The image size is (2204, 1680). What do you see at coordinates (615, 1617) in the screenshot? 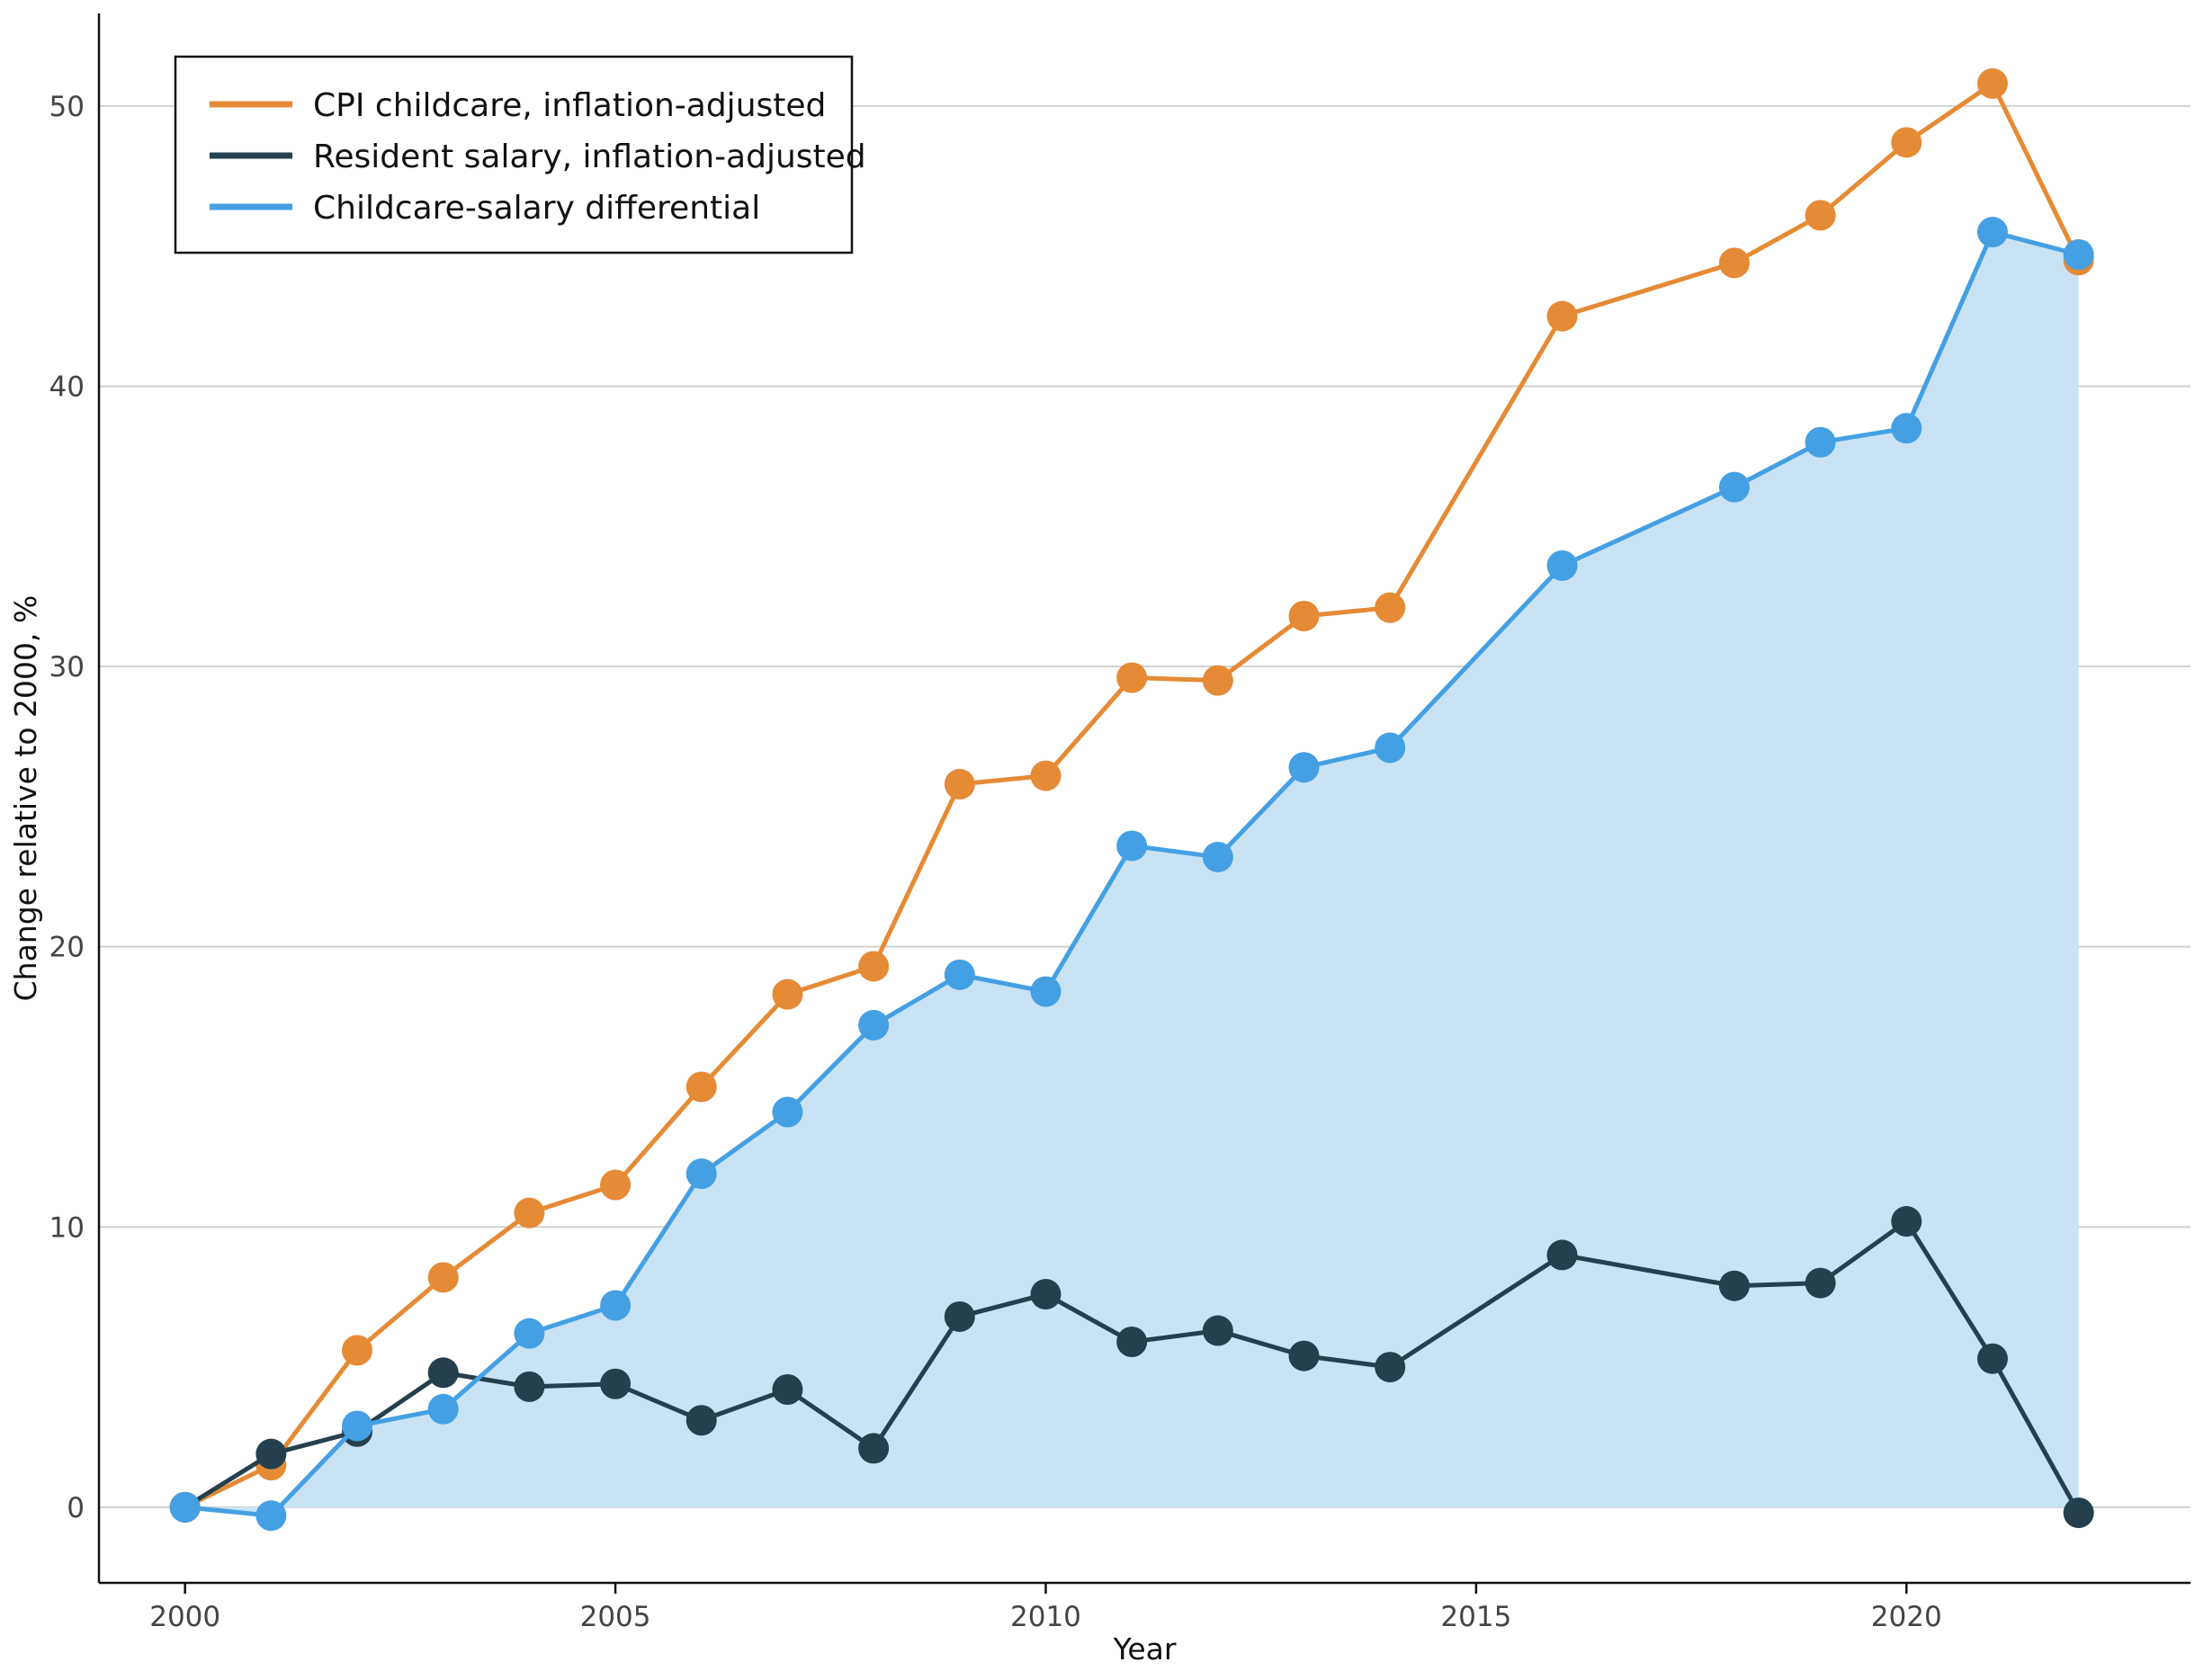
I see `x-tick-label: 2005` at bounding box center [615, 1617].